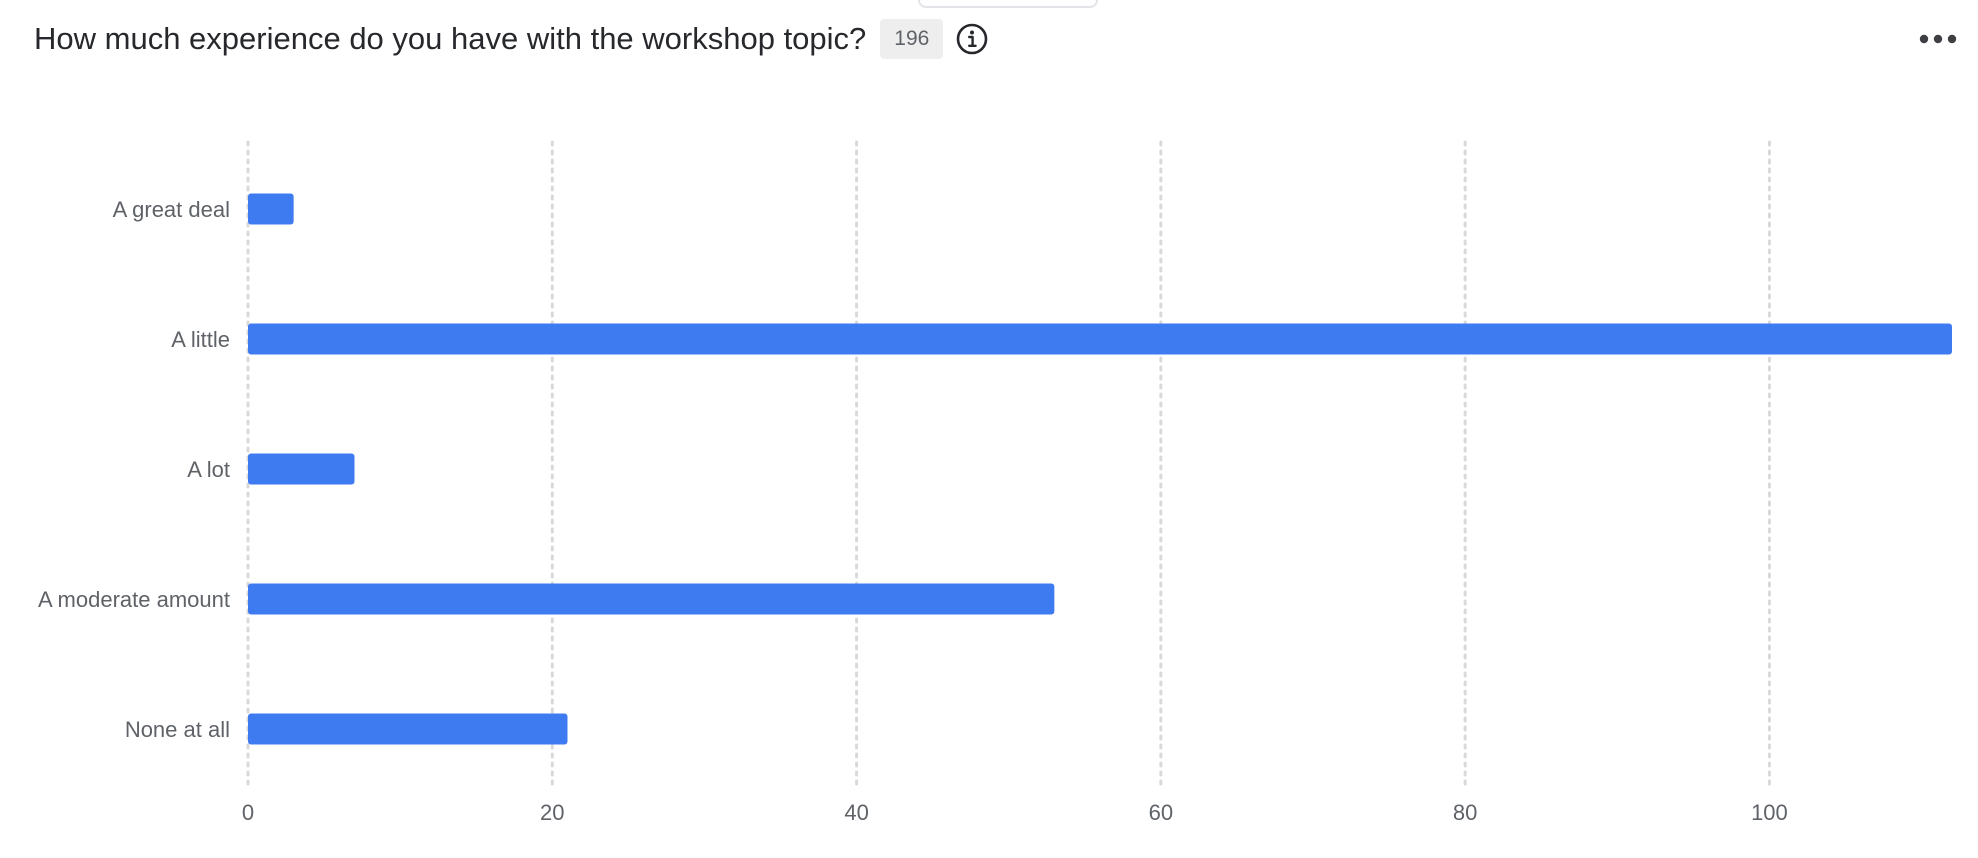 This screenshot has width=1978, height=858. Describe the element at coordinates (1161, 812) in the screenshot. I see `x-tick-label: 60` at that location.